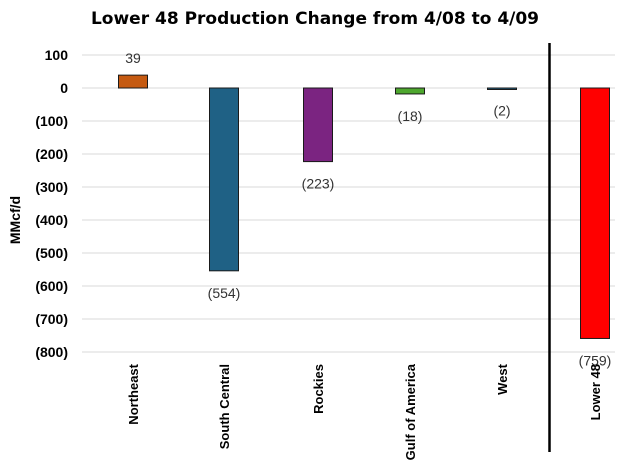 Image resolution: width=634 pixels, height=475 pixels. Describe the element at coordinates (133, 81) in the screenshot. I see `bar-northeast` at that location.